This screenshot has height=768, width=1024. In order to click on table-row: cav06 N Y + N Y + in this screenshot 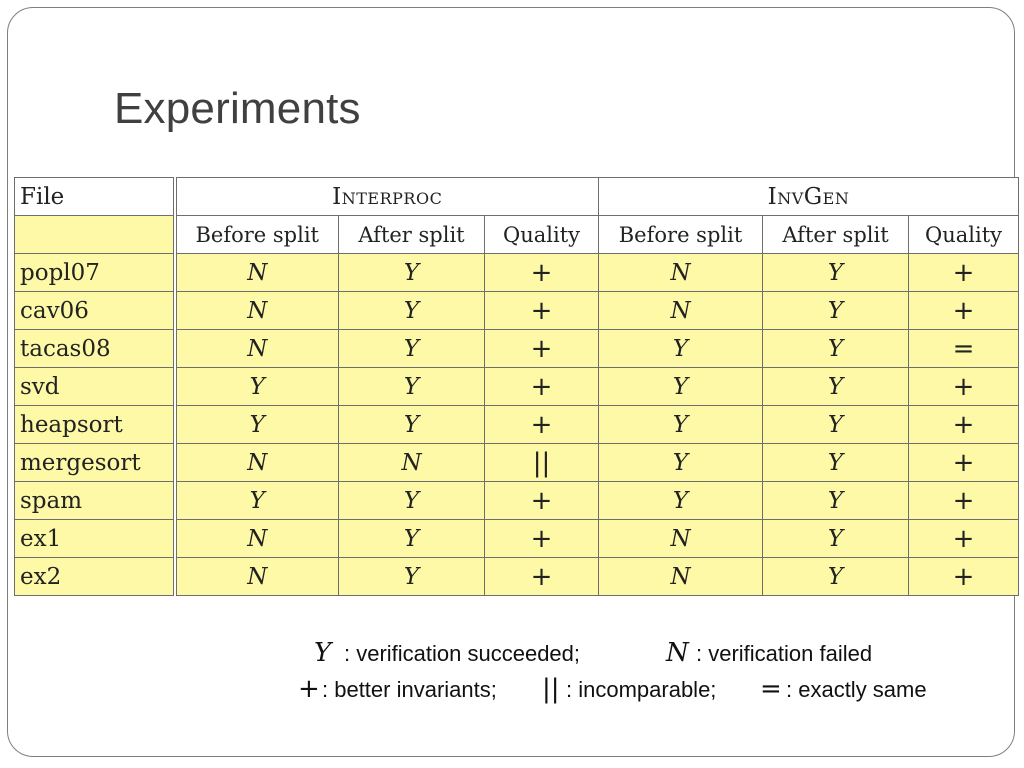, I will do `click(517, 310)`.